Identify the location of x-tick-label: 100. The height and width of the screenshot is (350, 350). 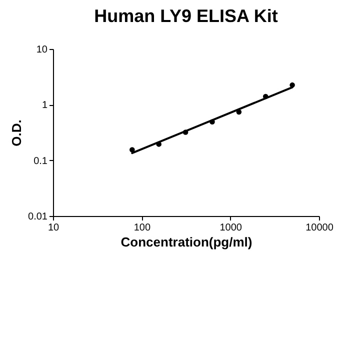
(142, 228).